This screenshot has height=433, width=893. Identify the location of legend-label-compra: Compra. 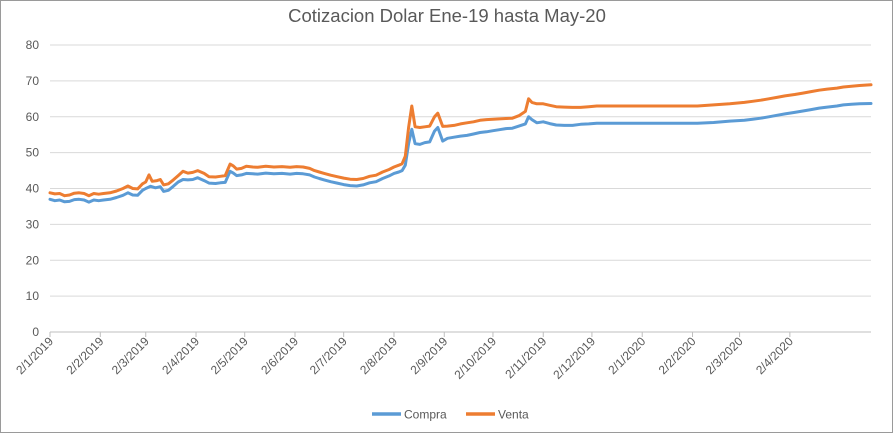
(425, 415).